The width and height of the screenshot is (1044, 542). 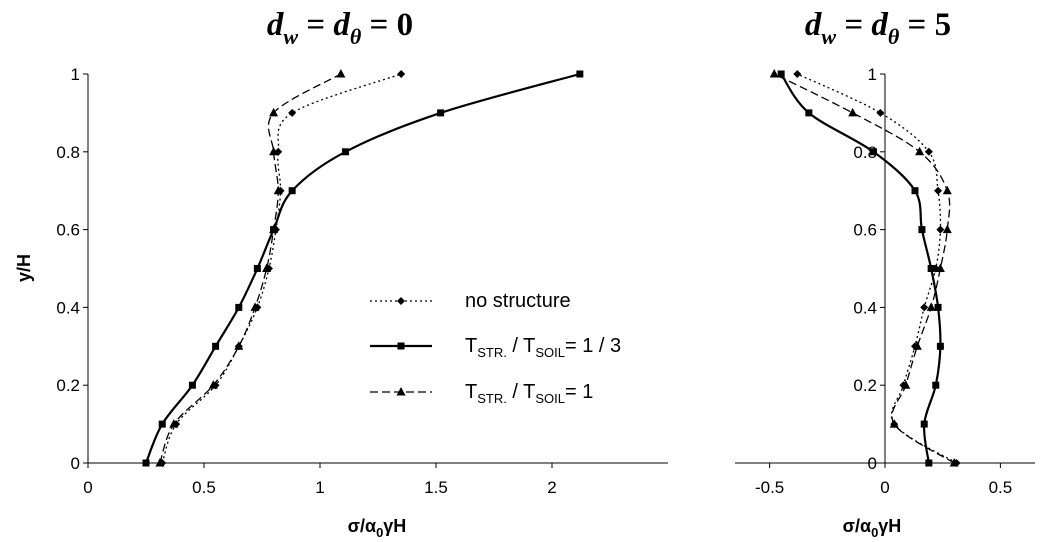 I want to click on chart-right-x-tick-label: 0, so click(x=884, y=487).